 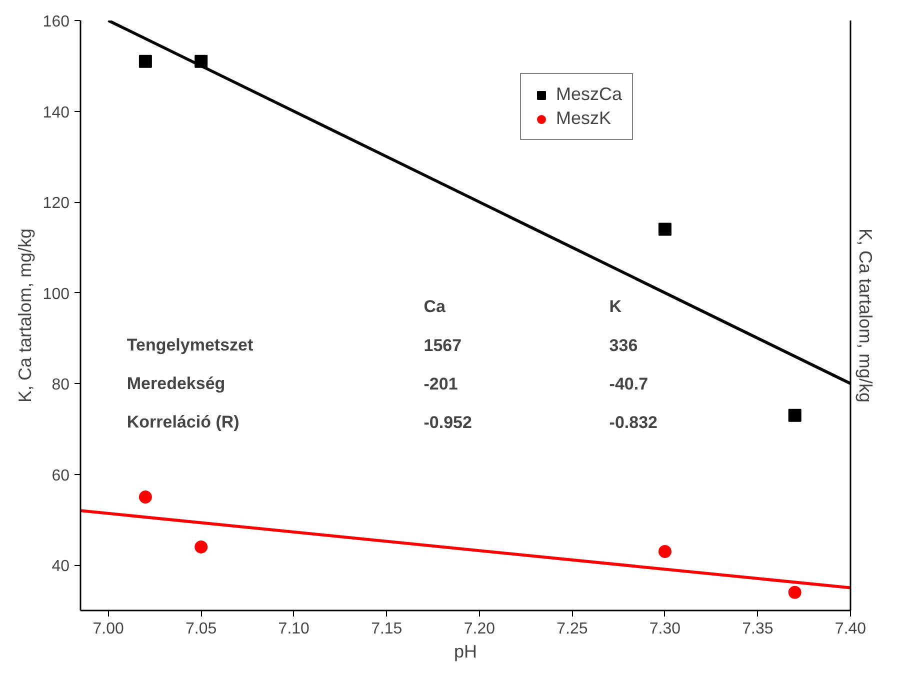 What do you see at coordinates (758, 629) in the screenshot?
I see `x-tick-label: 7.35` at bounding box center [758, 629].